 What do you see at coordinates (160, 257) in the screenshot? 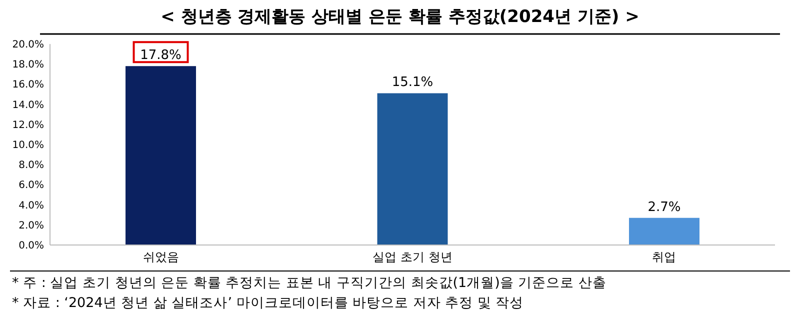
I see `x-tick-label: 쉬었음` at bounding box center [160, 257].